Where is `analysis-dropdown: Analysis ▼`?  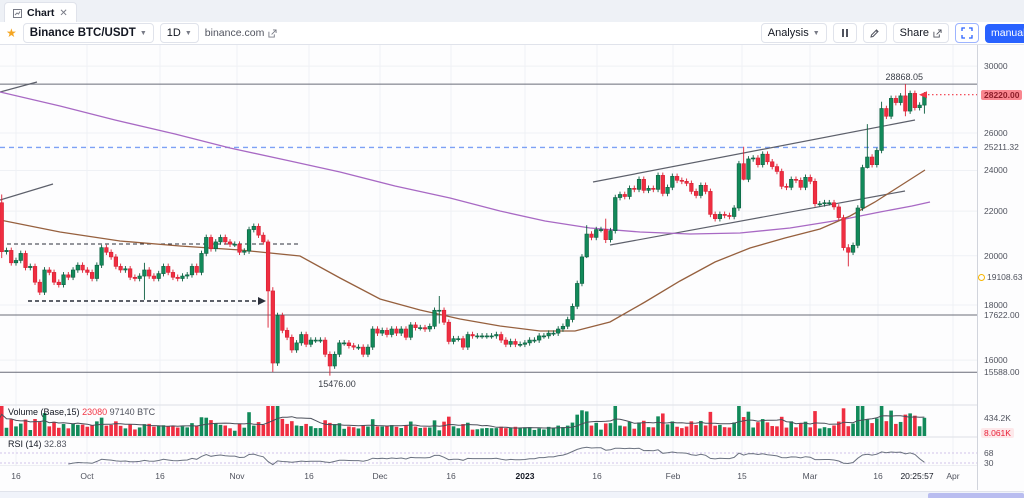
analysis-dropdown: Analysis ▼ is located at coordinates (793, 33).